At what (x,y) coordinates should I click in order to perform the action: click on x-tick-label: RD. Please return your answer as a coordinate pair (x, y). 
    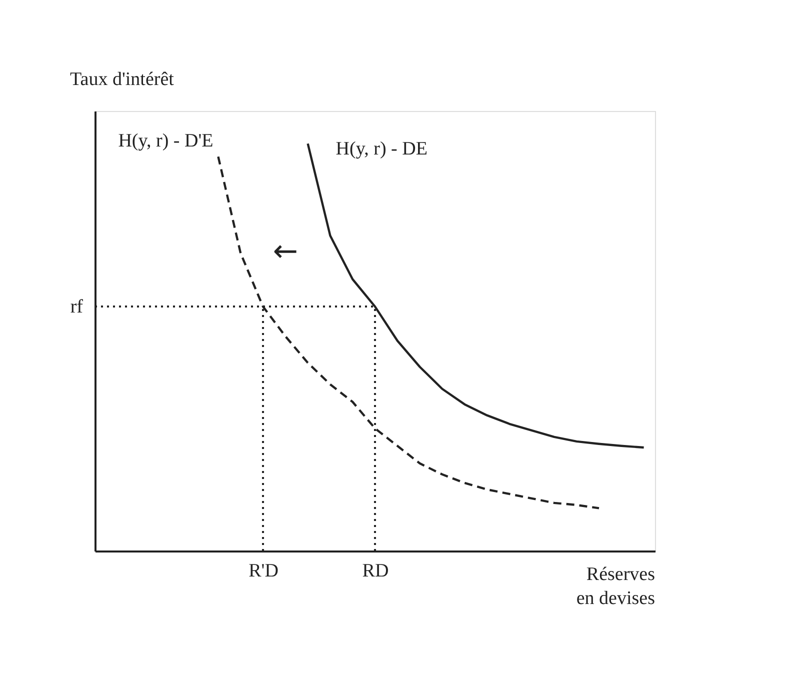
    Looking at the image, I should click on (375, 571).